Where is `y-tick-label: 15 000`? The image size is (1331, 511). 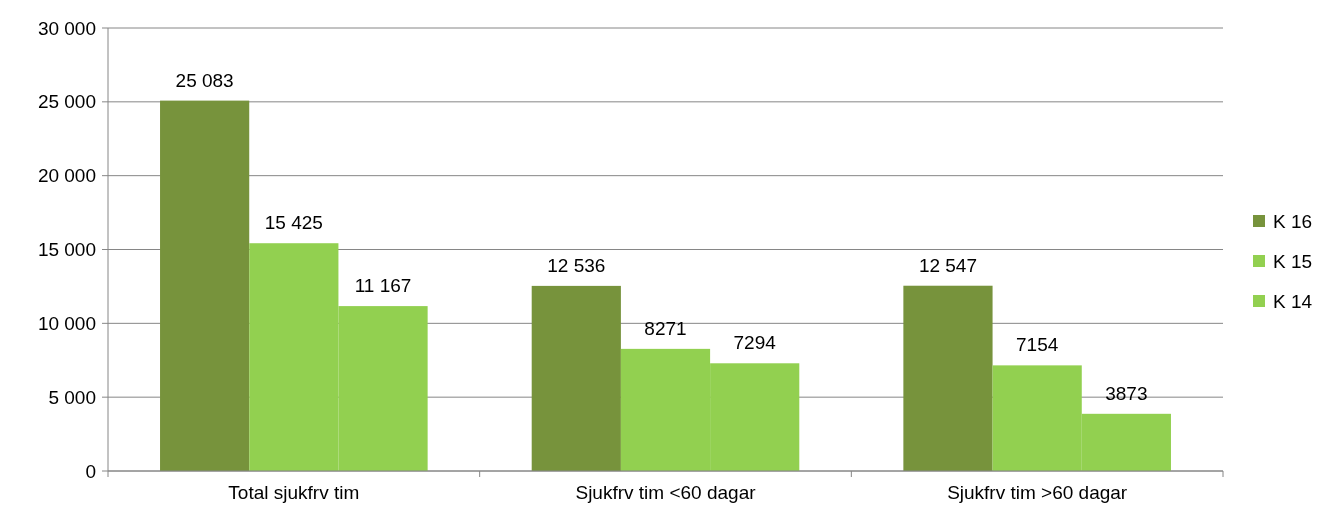
y-tick-label: 15 000 is located at coordinates (66, 250).